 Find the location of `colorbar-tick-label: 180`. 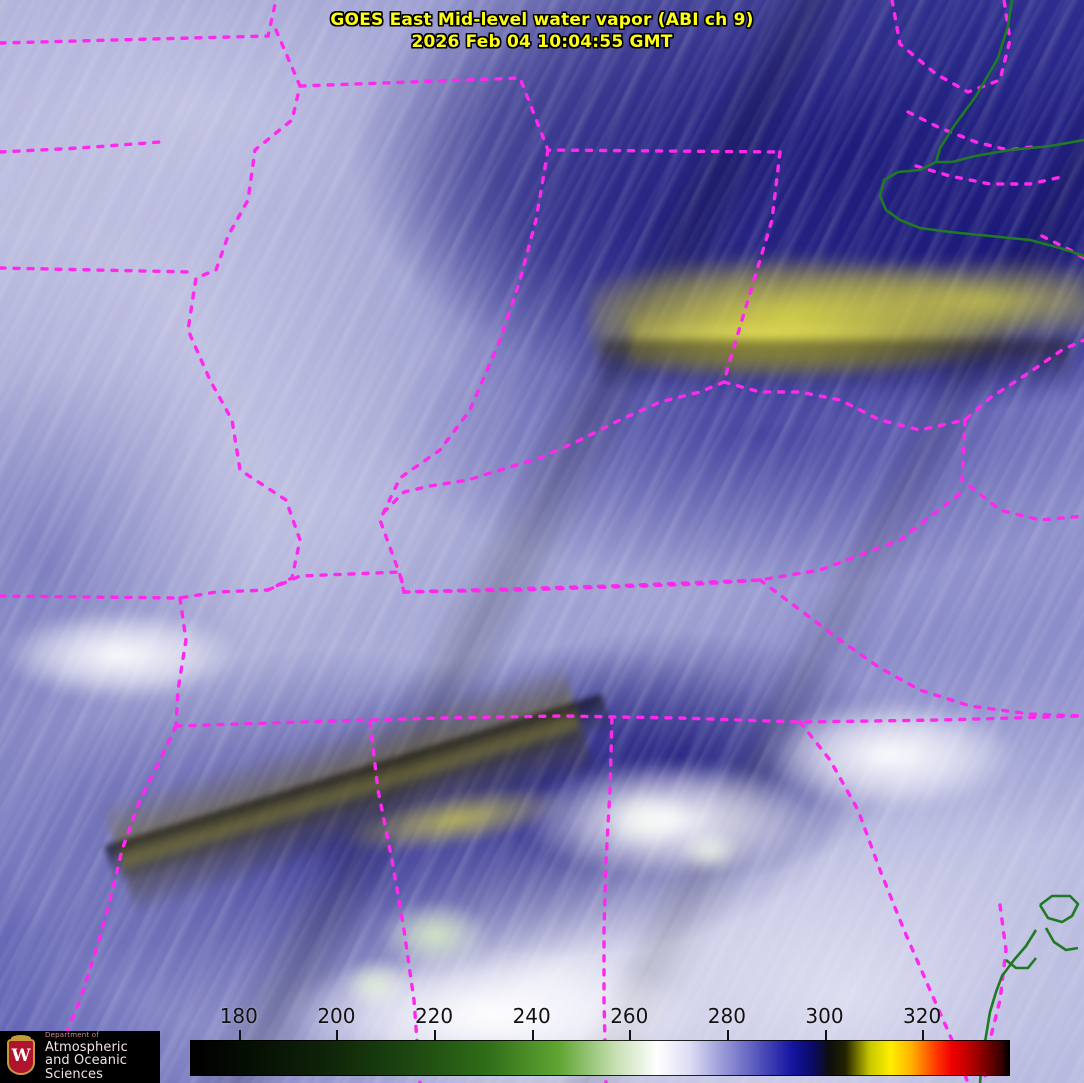

colorbar-tick-label: 180 is located at coordinates (238, 1016).